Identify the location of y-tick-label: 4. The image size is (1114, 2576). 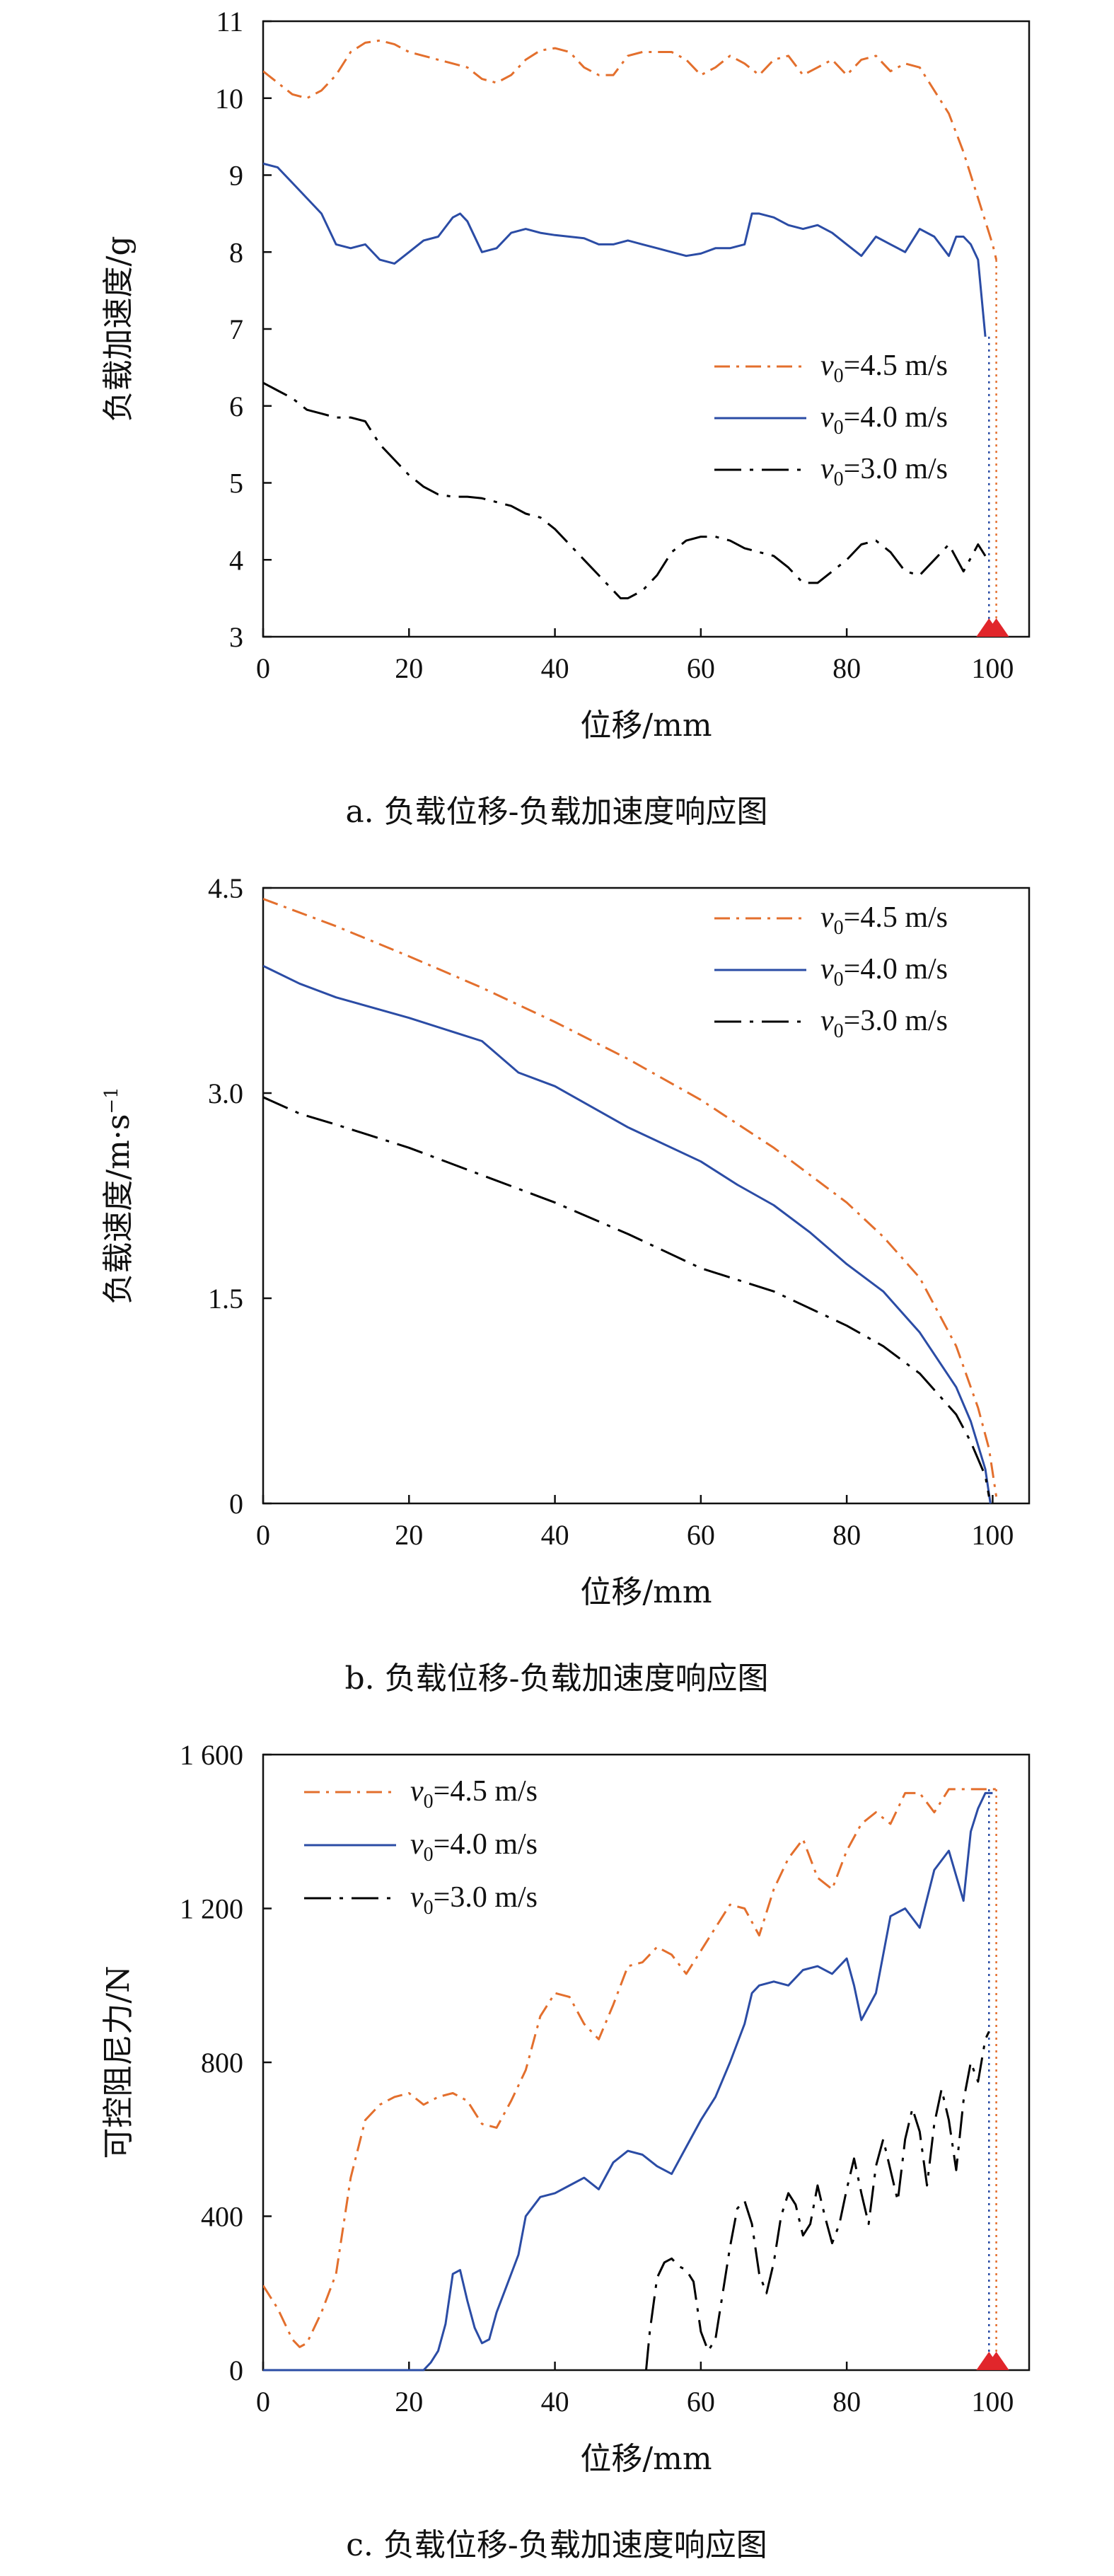
(236, 560).